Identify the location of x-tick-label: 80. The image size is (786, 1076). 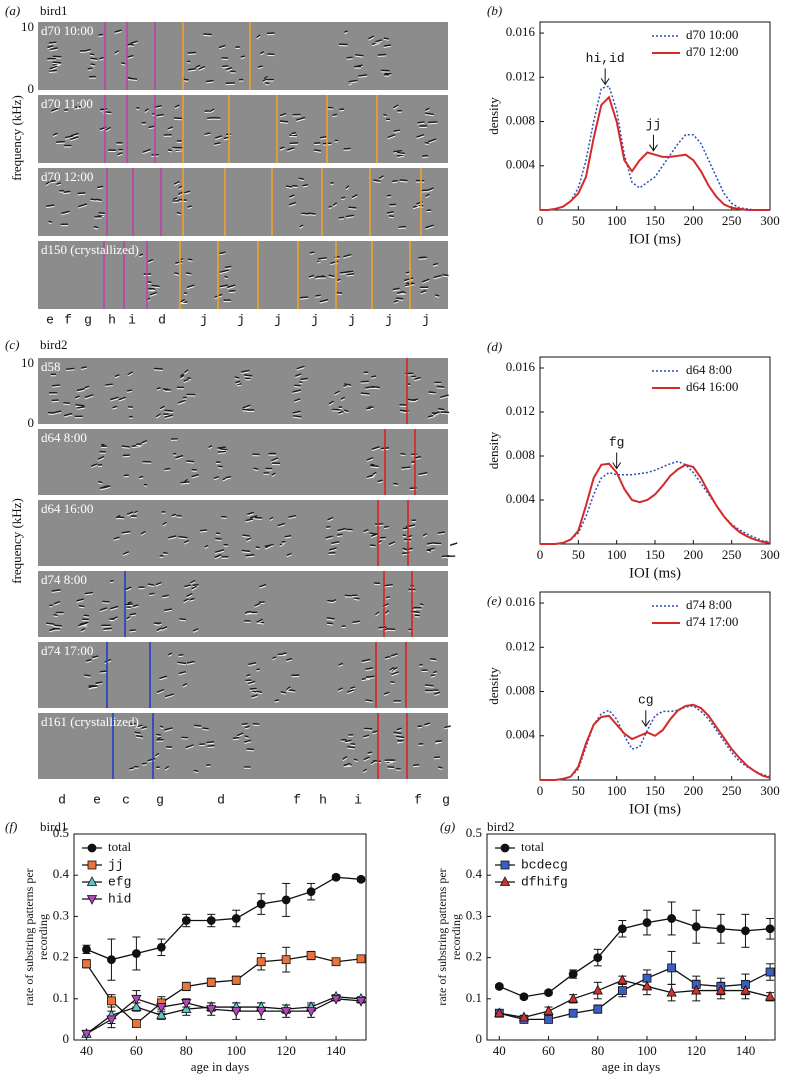
(597, 1050).